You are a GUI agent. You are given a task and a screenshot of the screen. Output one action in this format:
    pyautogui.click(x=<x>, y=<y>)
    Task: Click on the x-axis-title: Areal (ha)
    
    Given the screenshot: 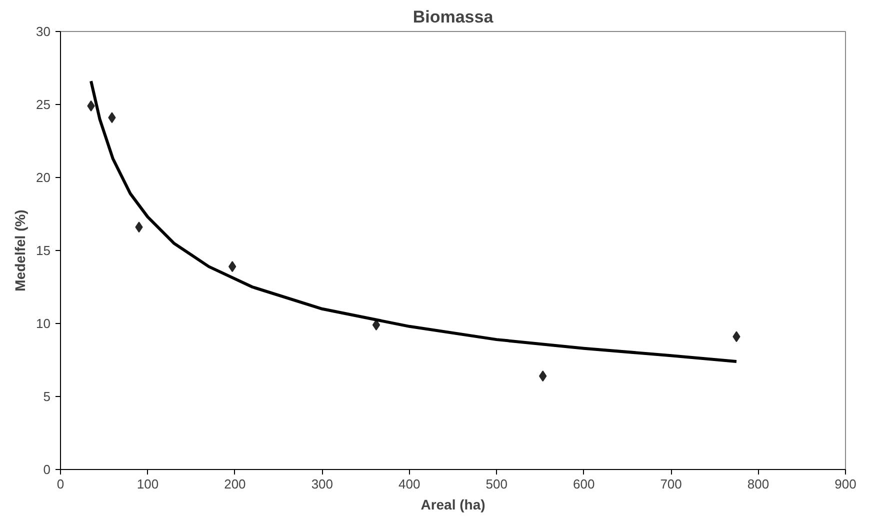 What is the action you would take?
    pyautogui.click(x=453, y=504)
    